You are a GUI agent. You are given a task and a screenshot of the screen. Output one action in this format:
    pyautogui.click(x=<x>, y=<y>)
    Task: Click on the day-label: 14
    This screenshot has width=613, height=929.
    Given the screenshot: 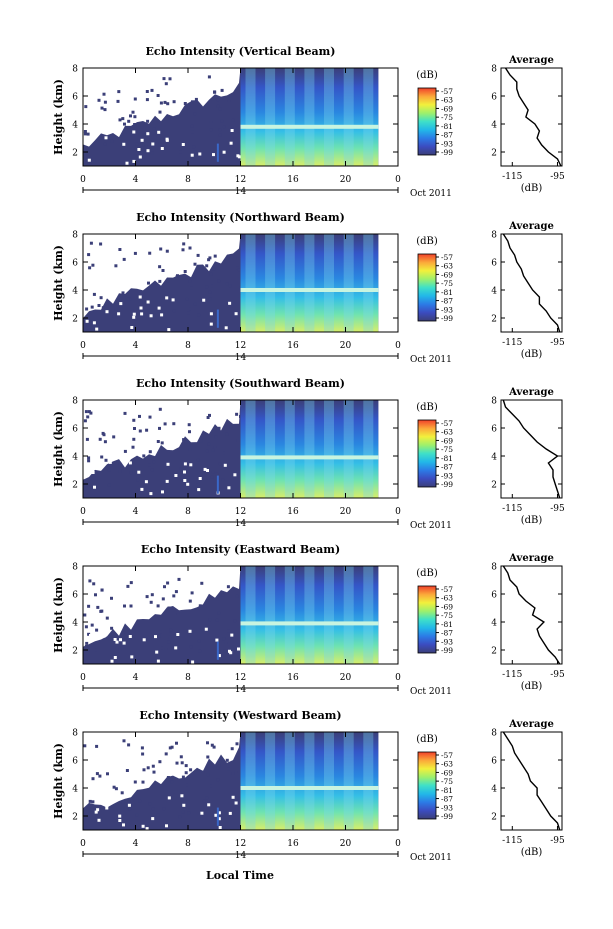 What is the action you would take?
    pyautogui.click(x=241, y=192)
    